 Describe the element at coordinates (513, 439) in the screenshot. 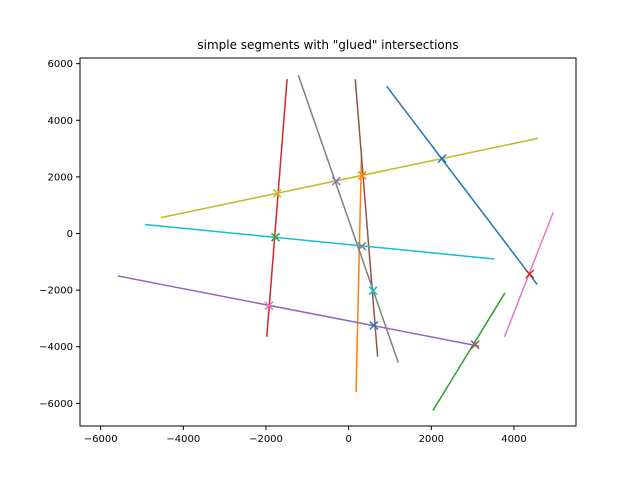

I see `x-tick-label: 4000` at that location.